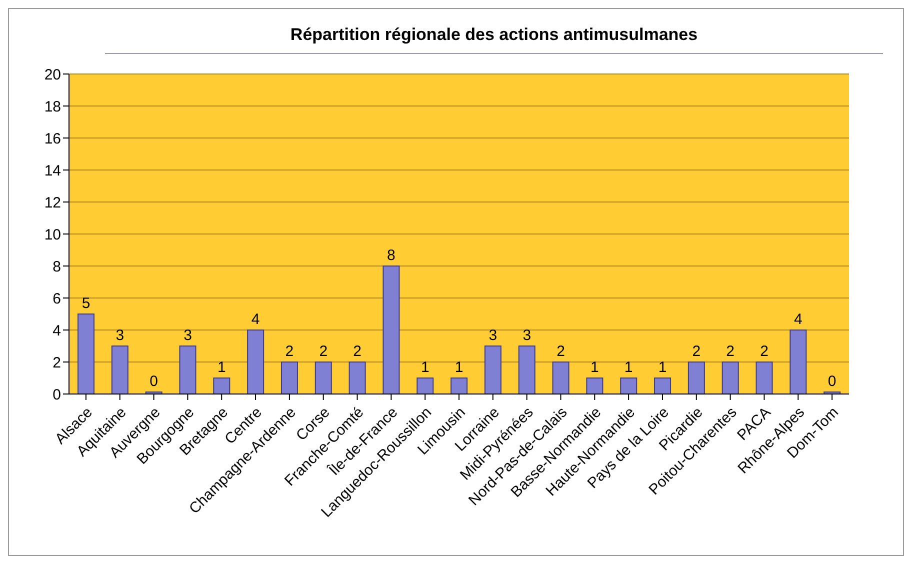 This screenshot has height=567, width=916. I want to click on y-tick-label: 14, so click(52, 171).